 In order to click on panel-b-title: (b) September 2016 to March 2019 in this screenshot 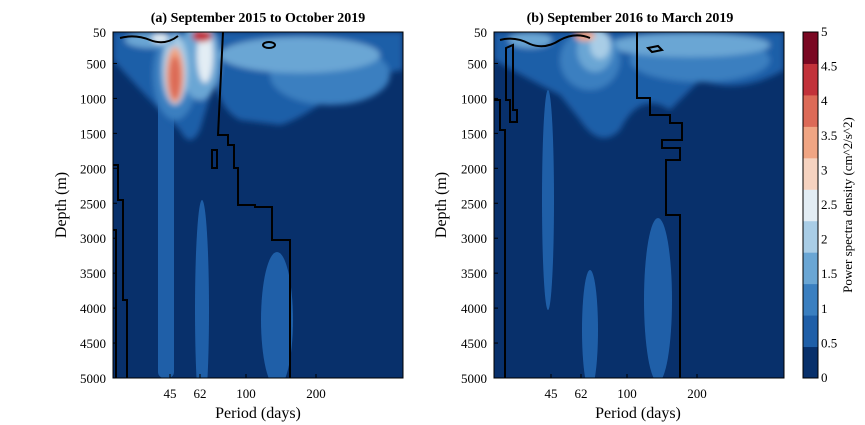, I will do `click(630, 18)`.